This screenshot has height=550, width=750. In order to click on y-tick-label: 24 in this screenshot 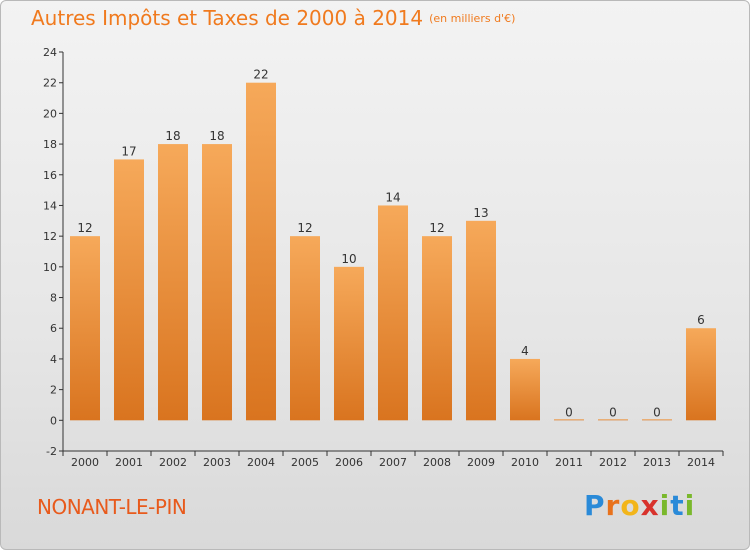, I will do `click(50, 52)`.